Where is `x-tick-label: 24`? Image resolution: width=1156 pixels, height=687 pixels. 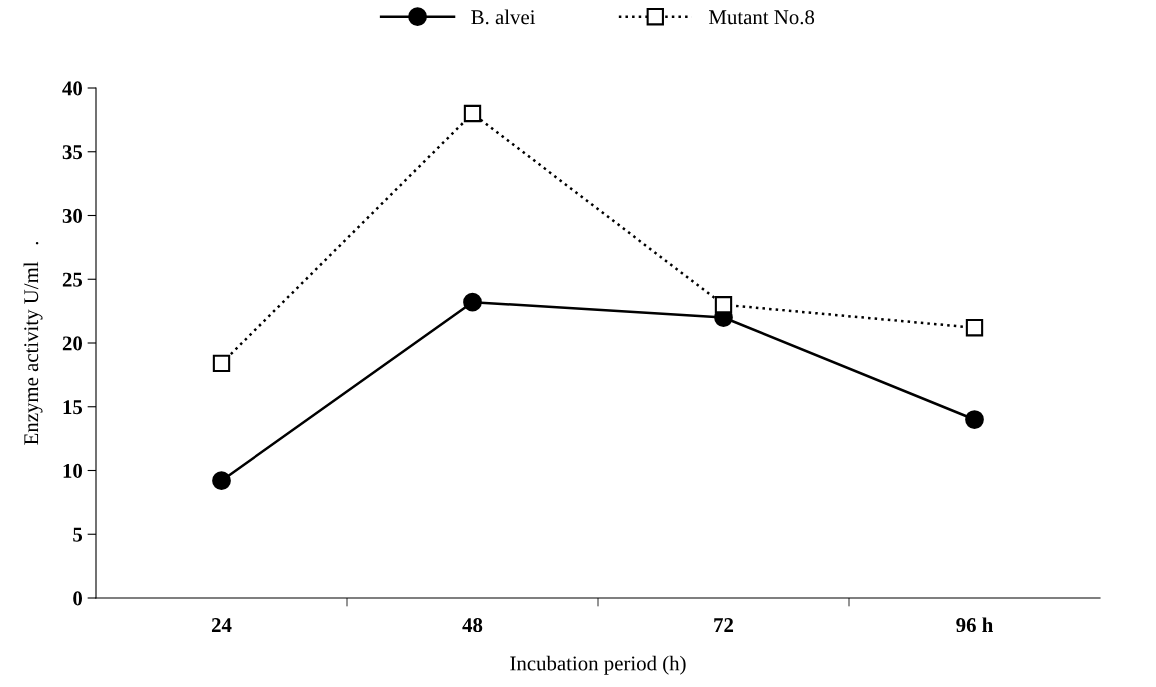
x-tick-label: 24 is located at coordinates (221, 625).